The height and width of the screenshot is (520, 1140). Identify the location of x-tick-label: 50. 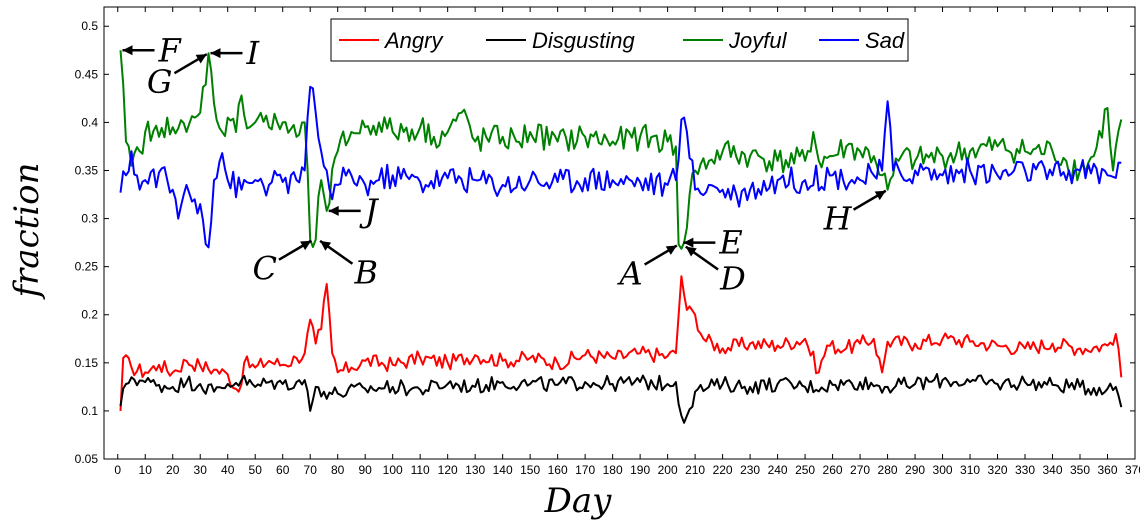
(256, 470).